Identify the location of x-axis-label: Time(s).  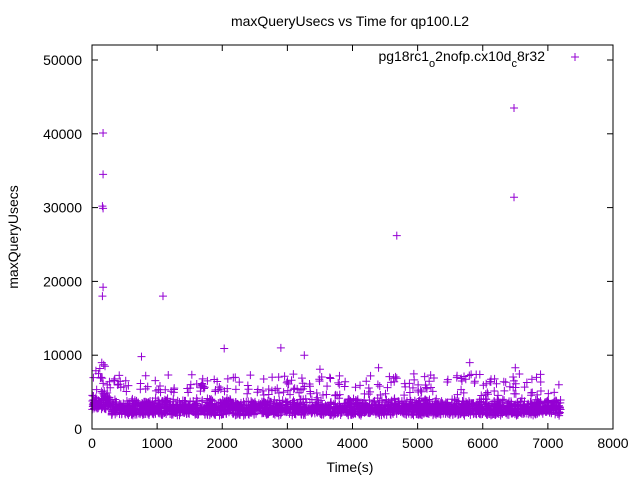
(350, 467).